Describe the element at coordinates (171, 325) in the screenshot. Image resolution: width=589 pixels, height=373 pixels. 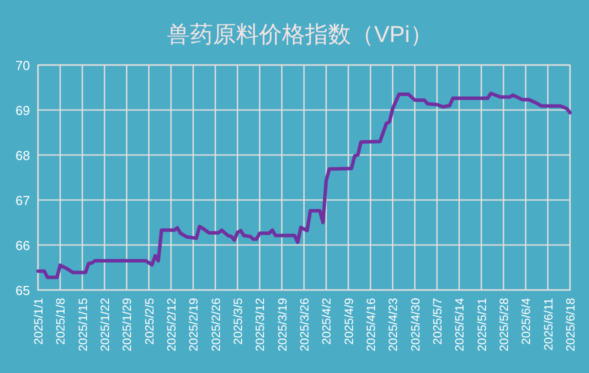
I see `x-tick-label: 2025/2/12` at that location.